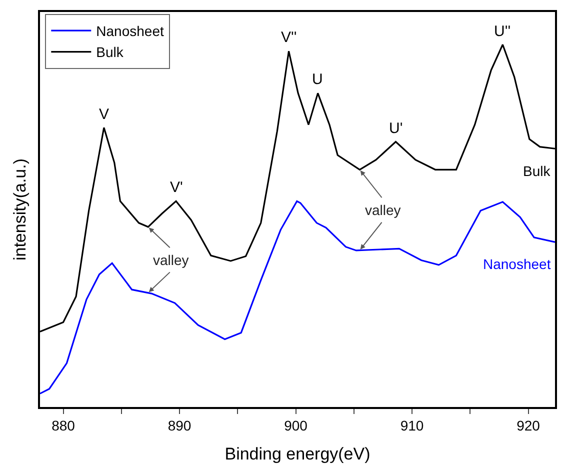 The height and width of the screenshot is (471, 561). Describe the element at coordinates (317, 79) in the screenshot. I see `annotation: U` at that location.